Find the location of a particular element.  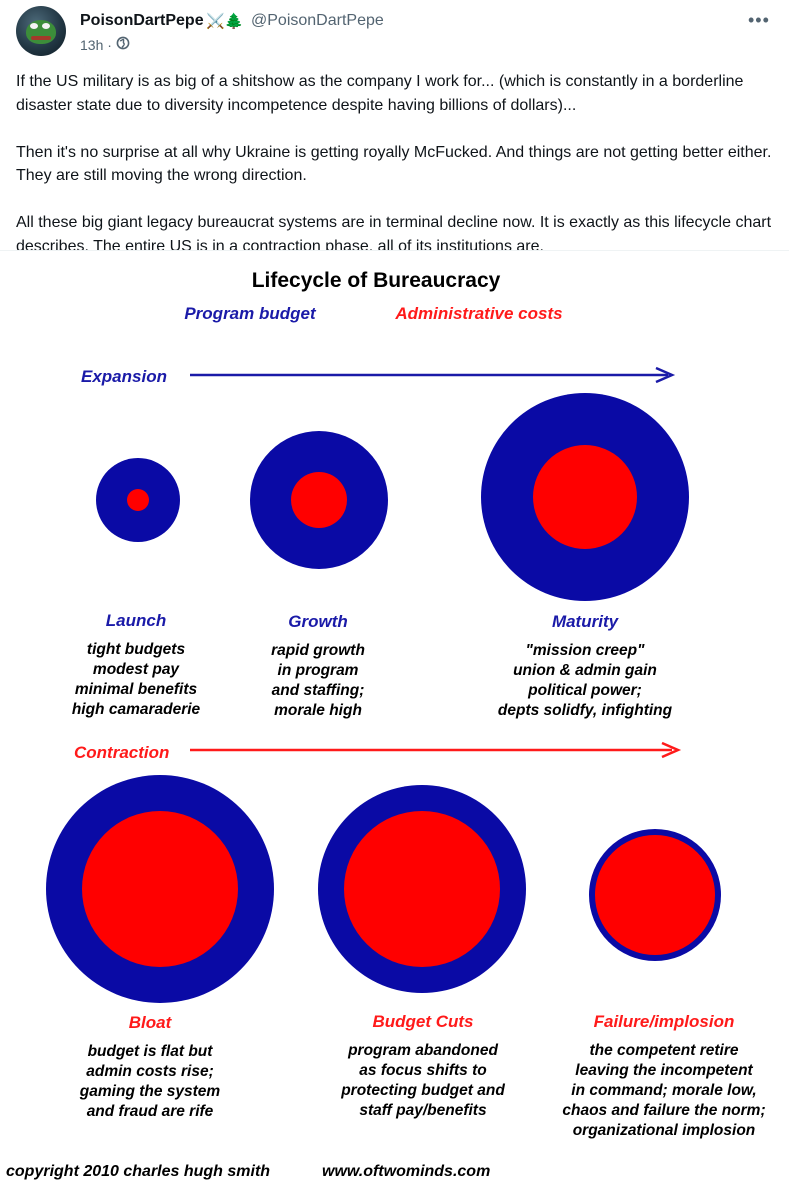

stage-description-line: in program is located at coordinates (318, 670).